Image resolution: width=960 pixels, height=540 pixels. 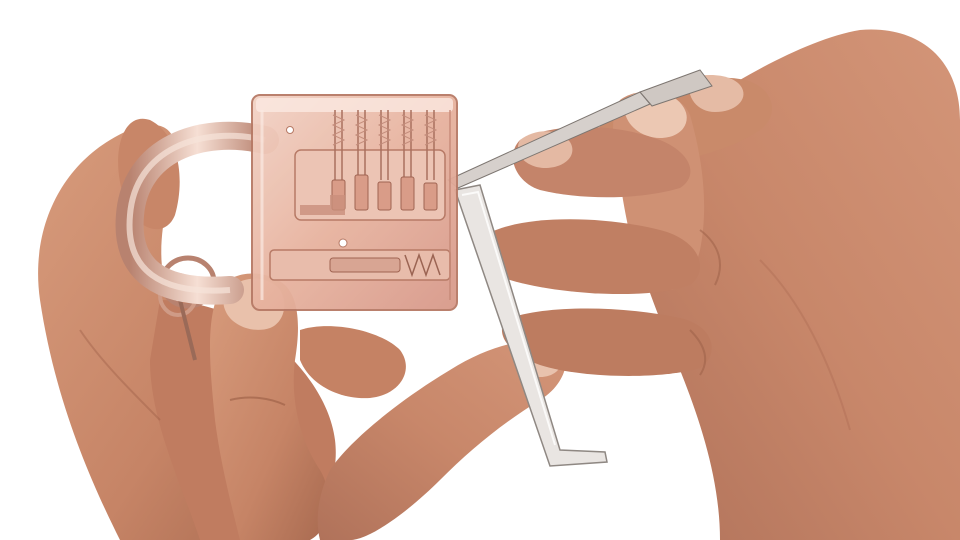 I want to click on tension-wrench-body, so click(x=531, y=325).